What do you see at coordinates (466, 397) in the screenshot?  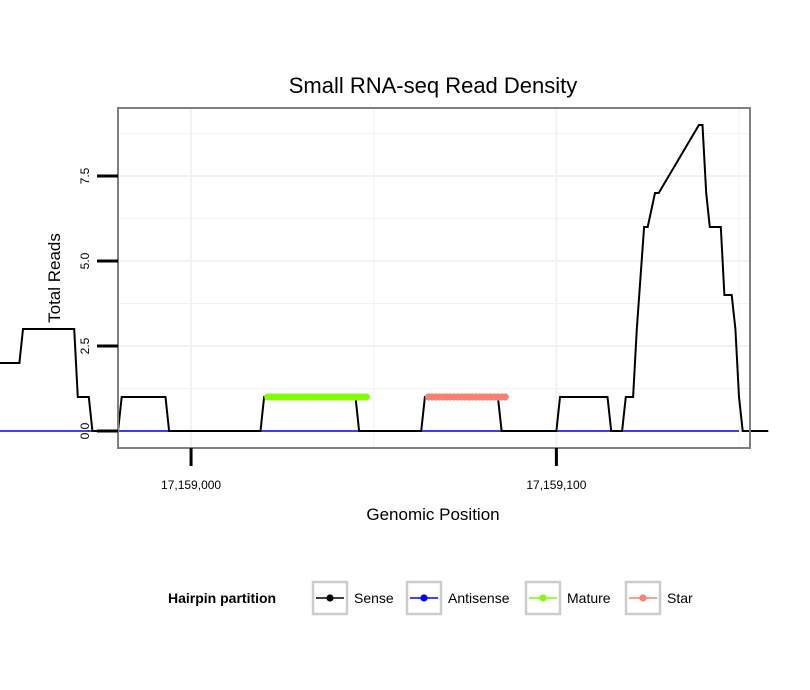 I see `series-points-star` at bounding box center [466, 397].